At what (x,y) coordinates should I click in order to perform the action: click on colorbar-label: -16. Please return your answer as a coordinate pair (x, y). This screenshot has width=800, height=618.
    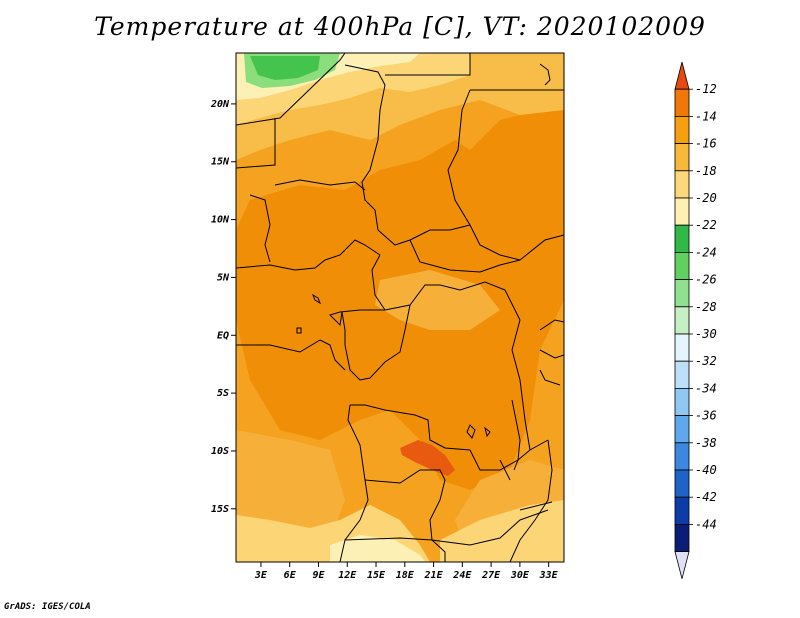
    Looking at the image, I should click on (706, 144).